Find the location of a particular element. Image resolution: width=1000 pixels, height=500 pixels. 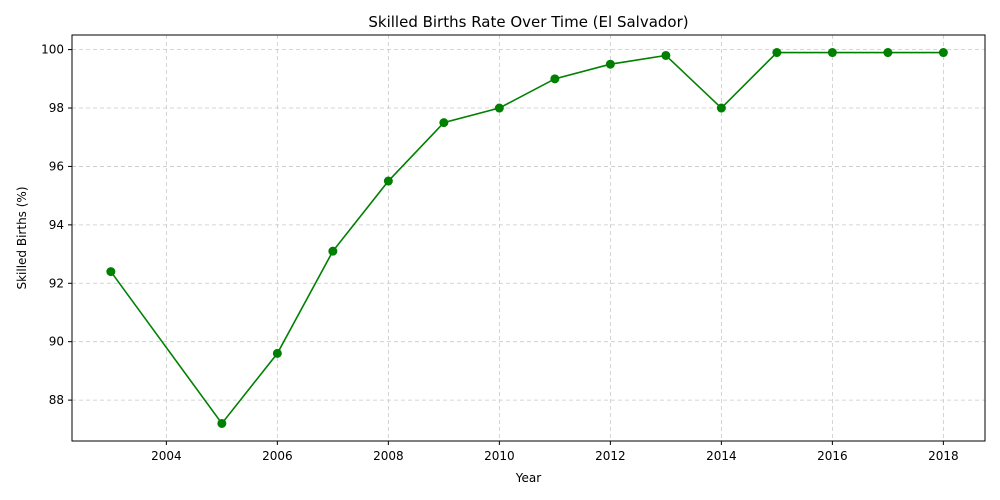

y-tick-label: 88 is located at coordinates (56, 400).